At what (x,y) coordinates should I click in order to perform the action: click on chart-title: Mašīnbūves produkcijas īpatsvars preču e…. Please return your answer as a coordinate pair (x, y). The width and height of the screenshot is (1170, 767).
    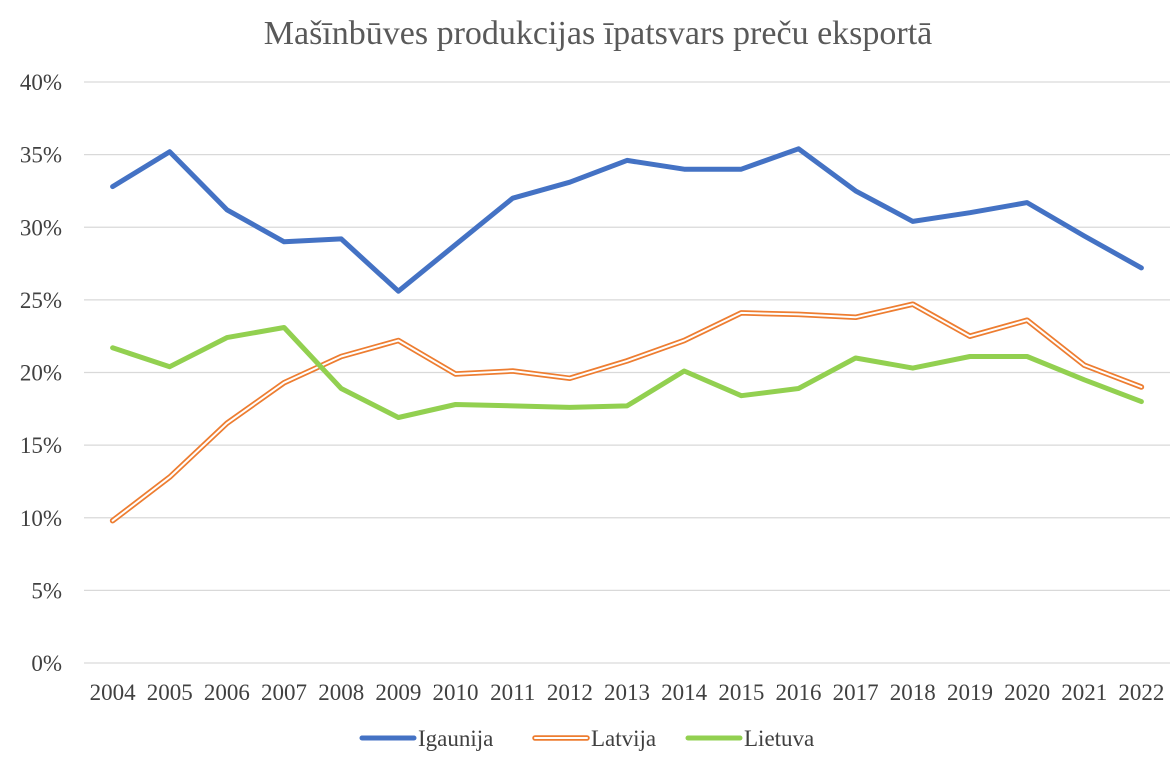
    Looking at the image, I should click on (598, 33).